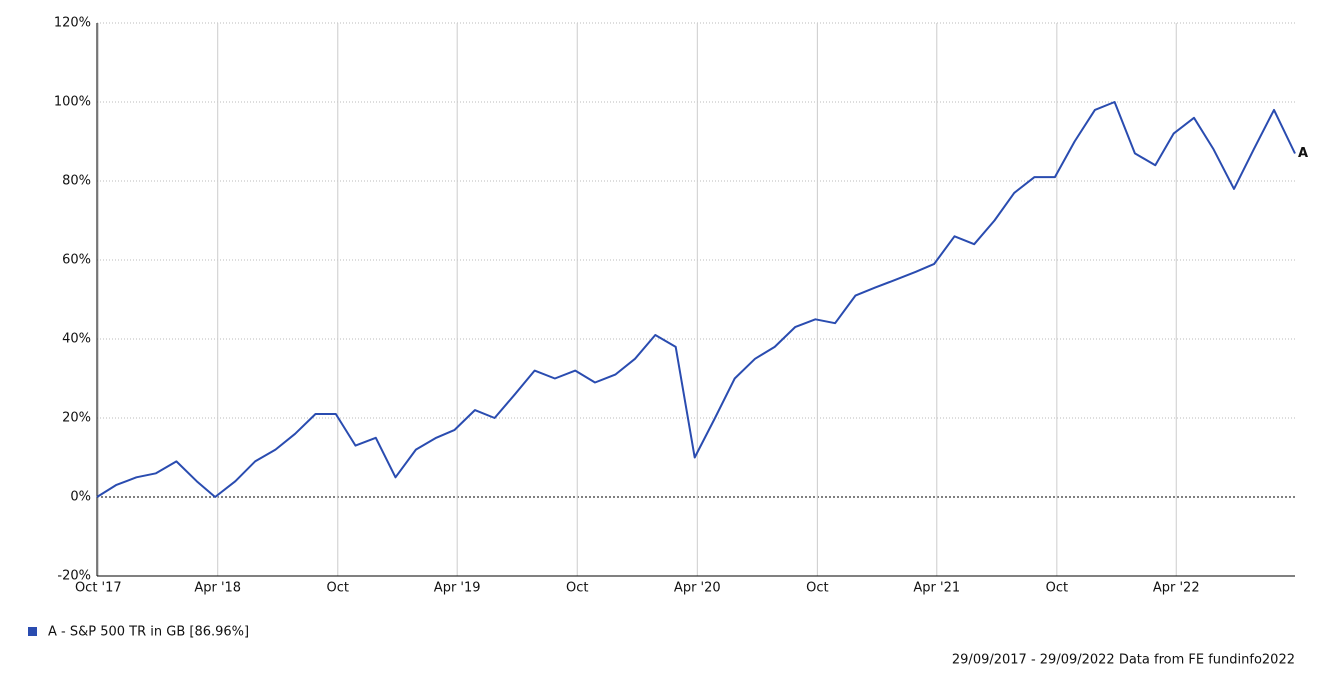  I want to click on x-tick-label: Apr '19, so click(457, 588).